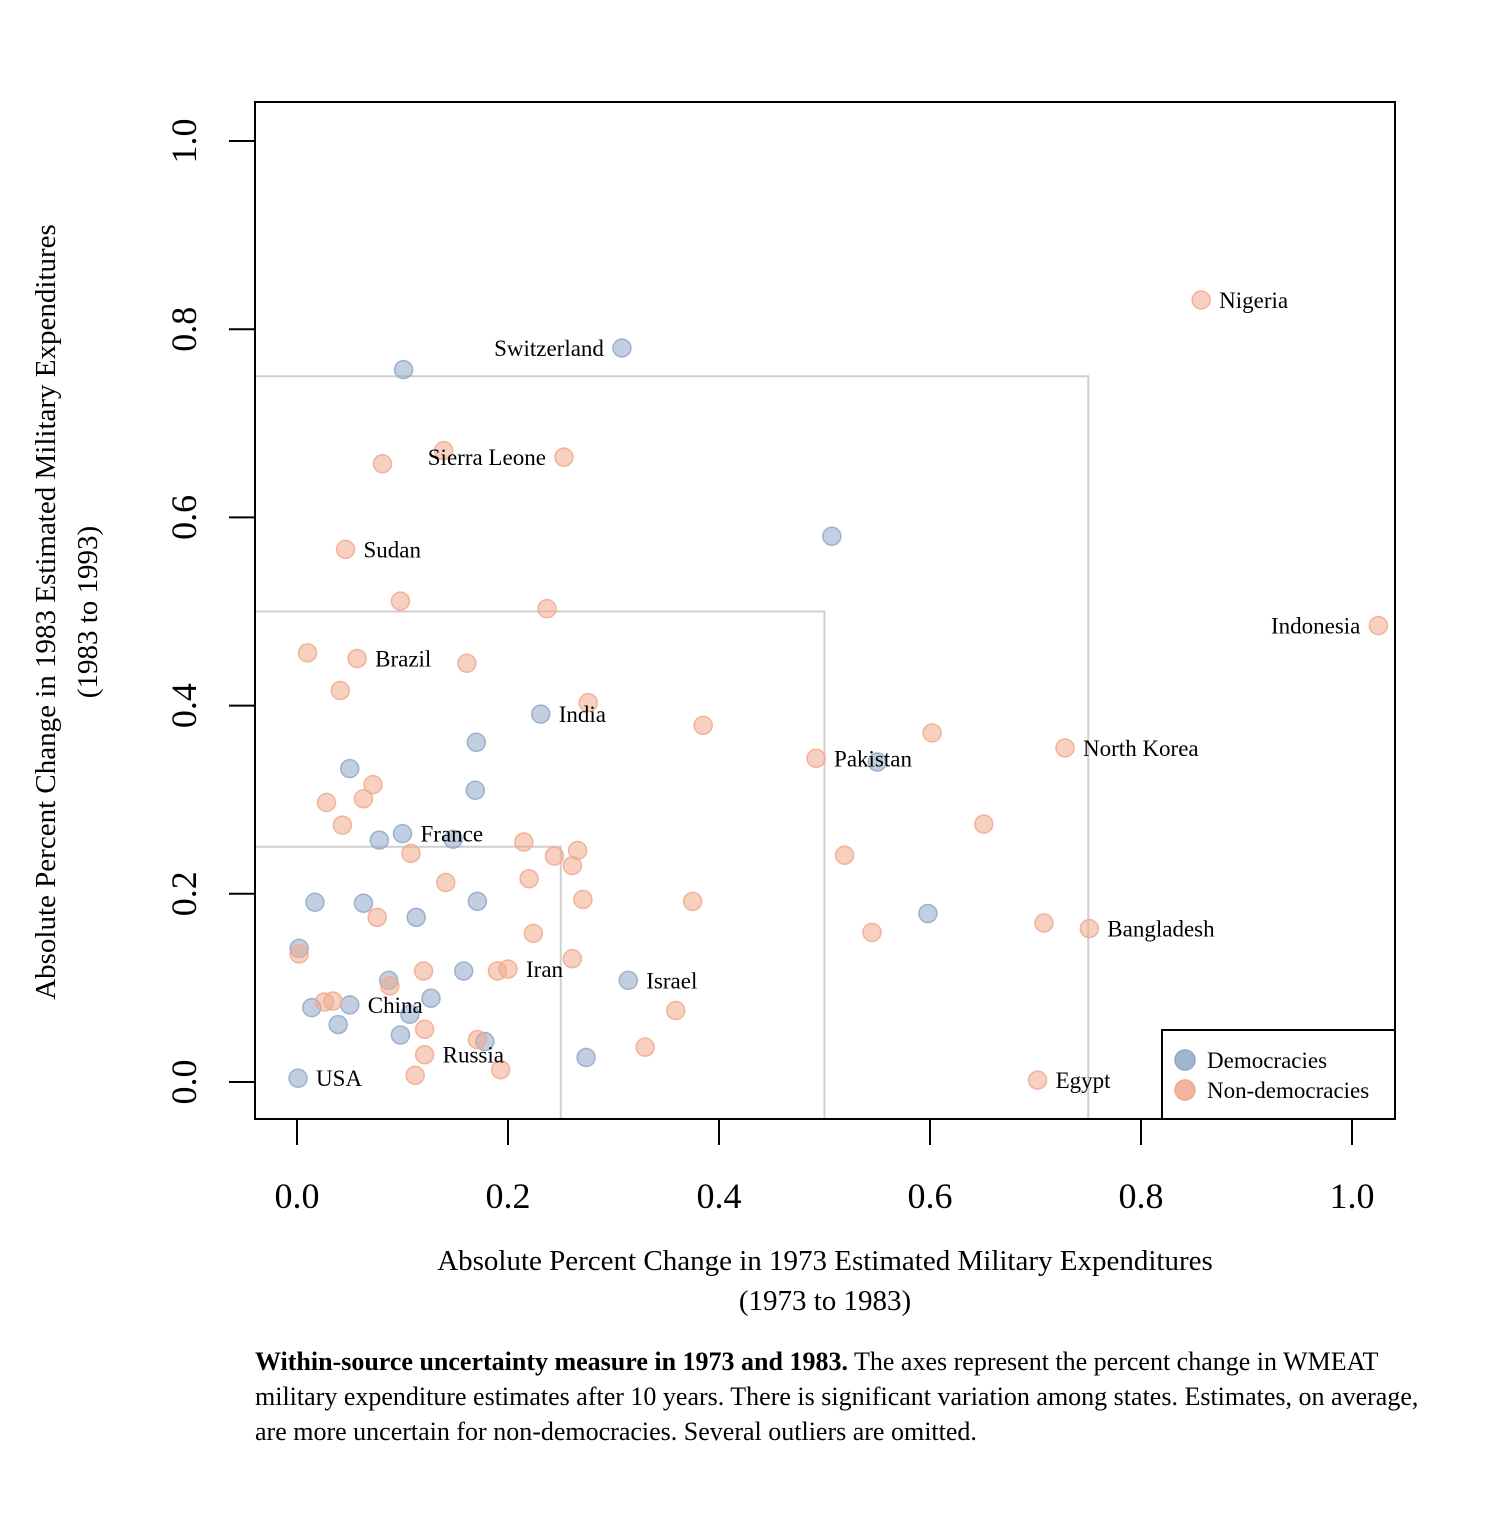 Image resolution: width=1500 pixels, height=1525 pixels. I want to click on legend: Democracies Non-democracies, so click(1278, 1074).